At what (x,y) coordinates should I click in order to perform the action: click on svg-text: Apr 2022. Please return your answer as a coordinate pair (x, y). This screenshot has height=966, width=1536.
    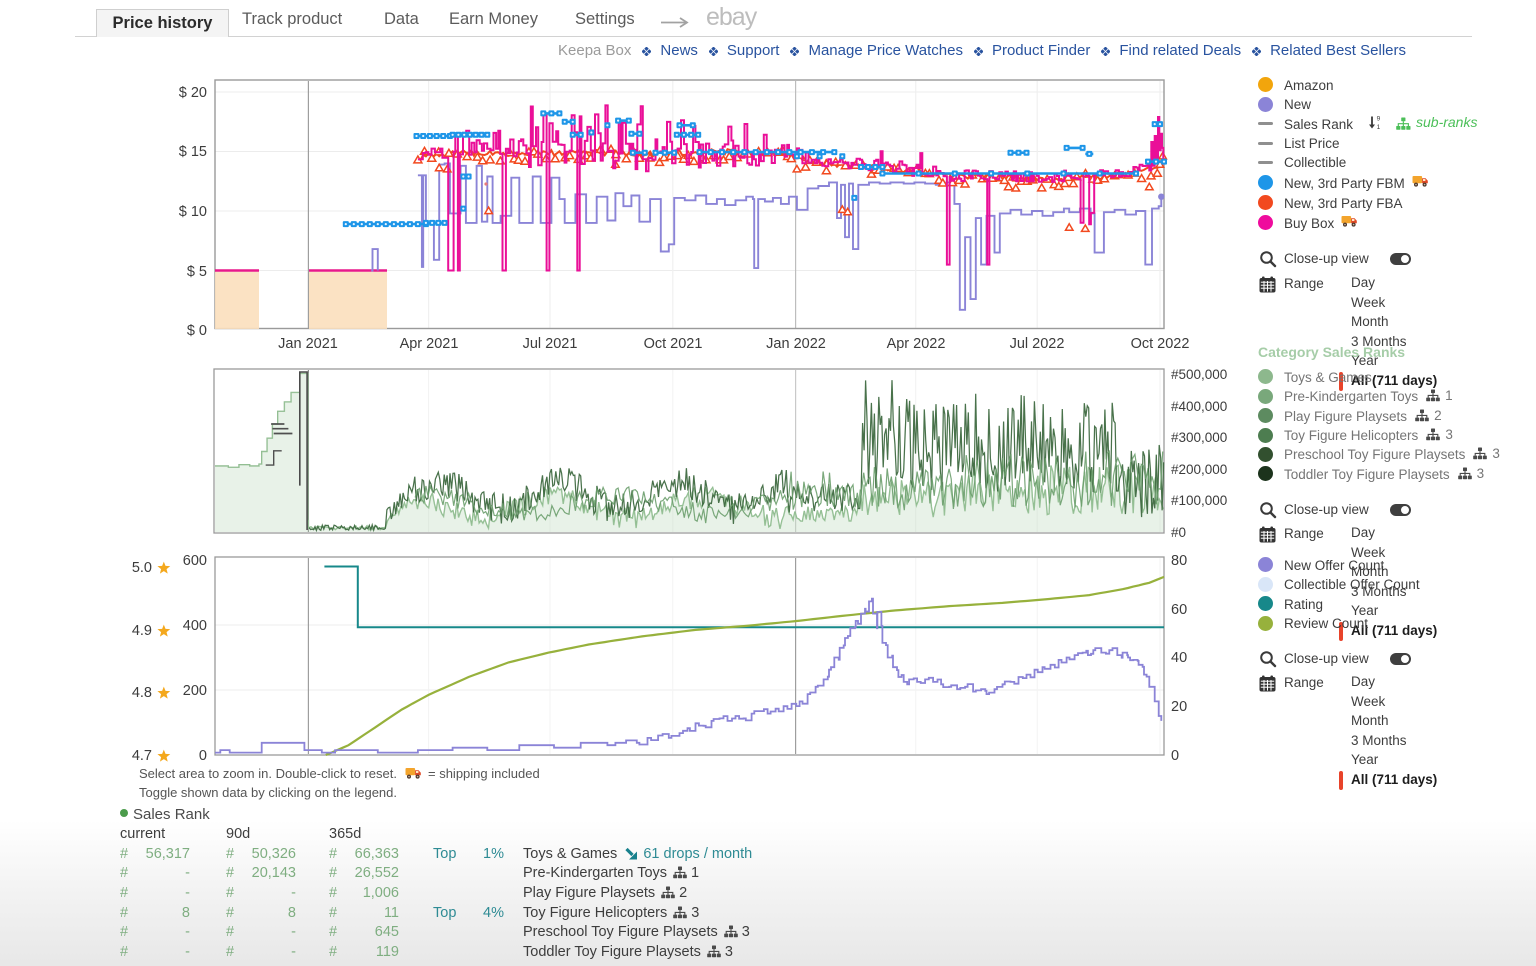
    Looking at the image, I should click on (916, 344).